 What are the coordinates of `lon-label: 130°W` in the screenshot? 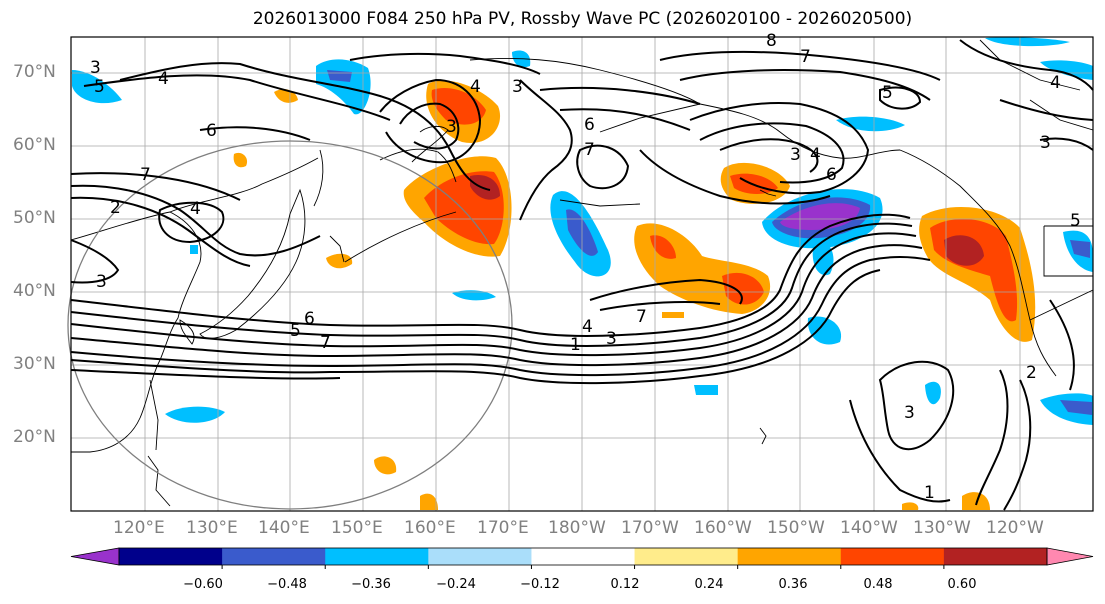 It's located at (942, 528).